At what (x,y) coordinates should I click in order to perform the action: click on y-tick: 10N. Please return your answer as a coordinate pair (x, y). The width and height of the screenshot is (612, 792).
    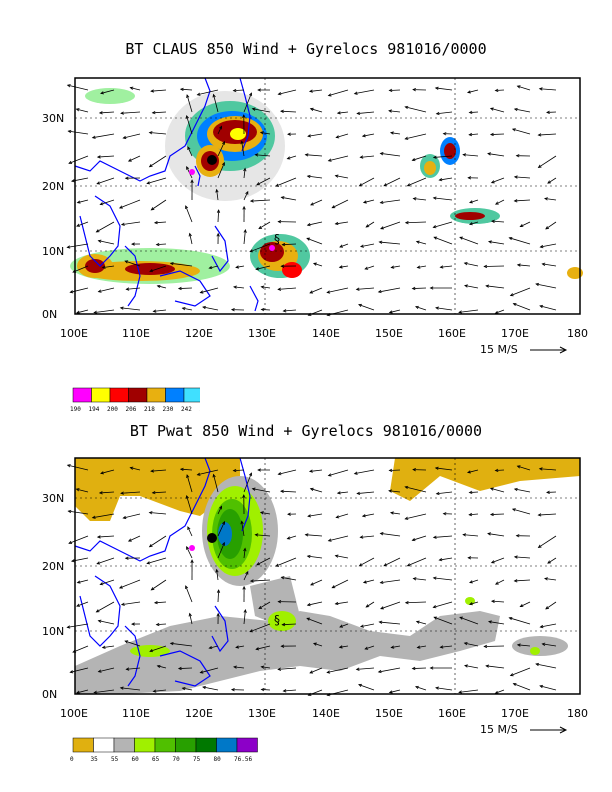
    Looking at the image, I should click on (53, 251).